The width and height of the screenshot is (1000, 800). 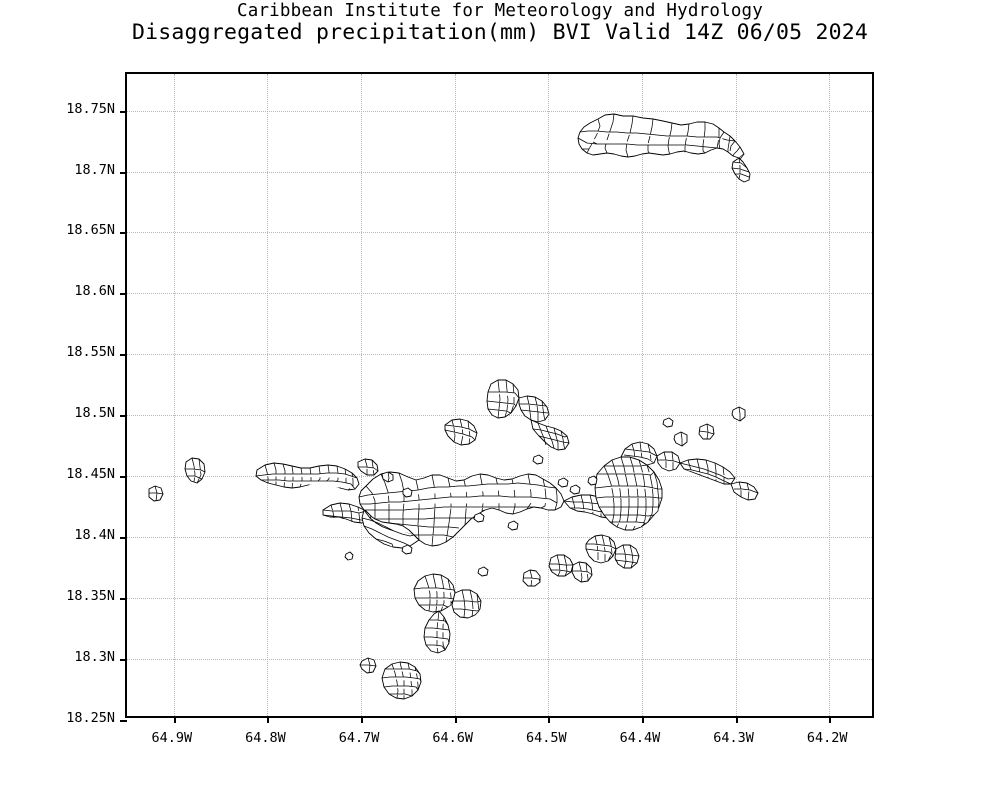 What do you see at coordinates (558, 560) in the screenshot?
I see `island-southern-cays` at bounding box center [558, 560].